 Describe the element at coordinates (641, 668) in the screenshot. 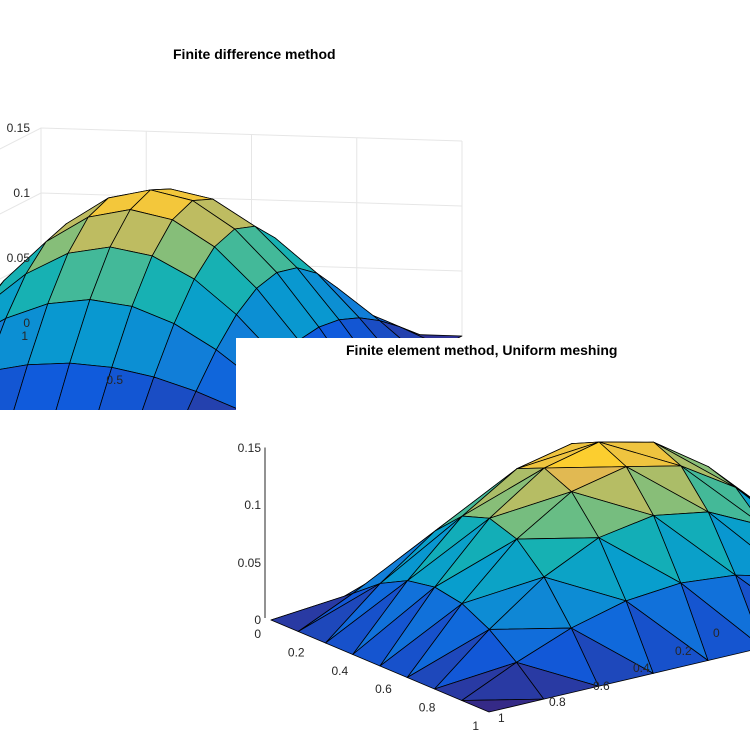

I see `x-tick-label: 0.4` at that location.